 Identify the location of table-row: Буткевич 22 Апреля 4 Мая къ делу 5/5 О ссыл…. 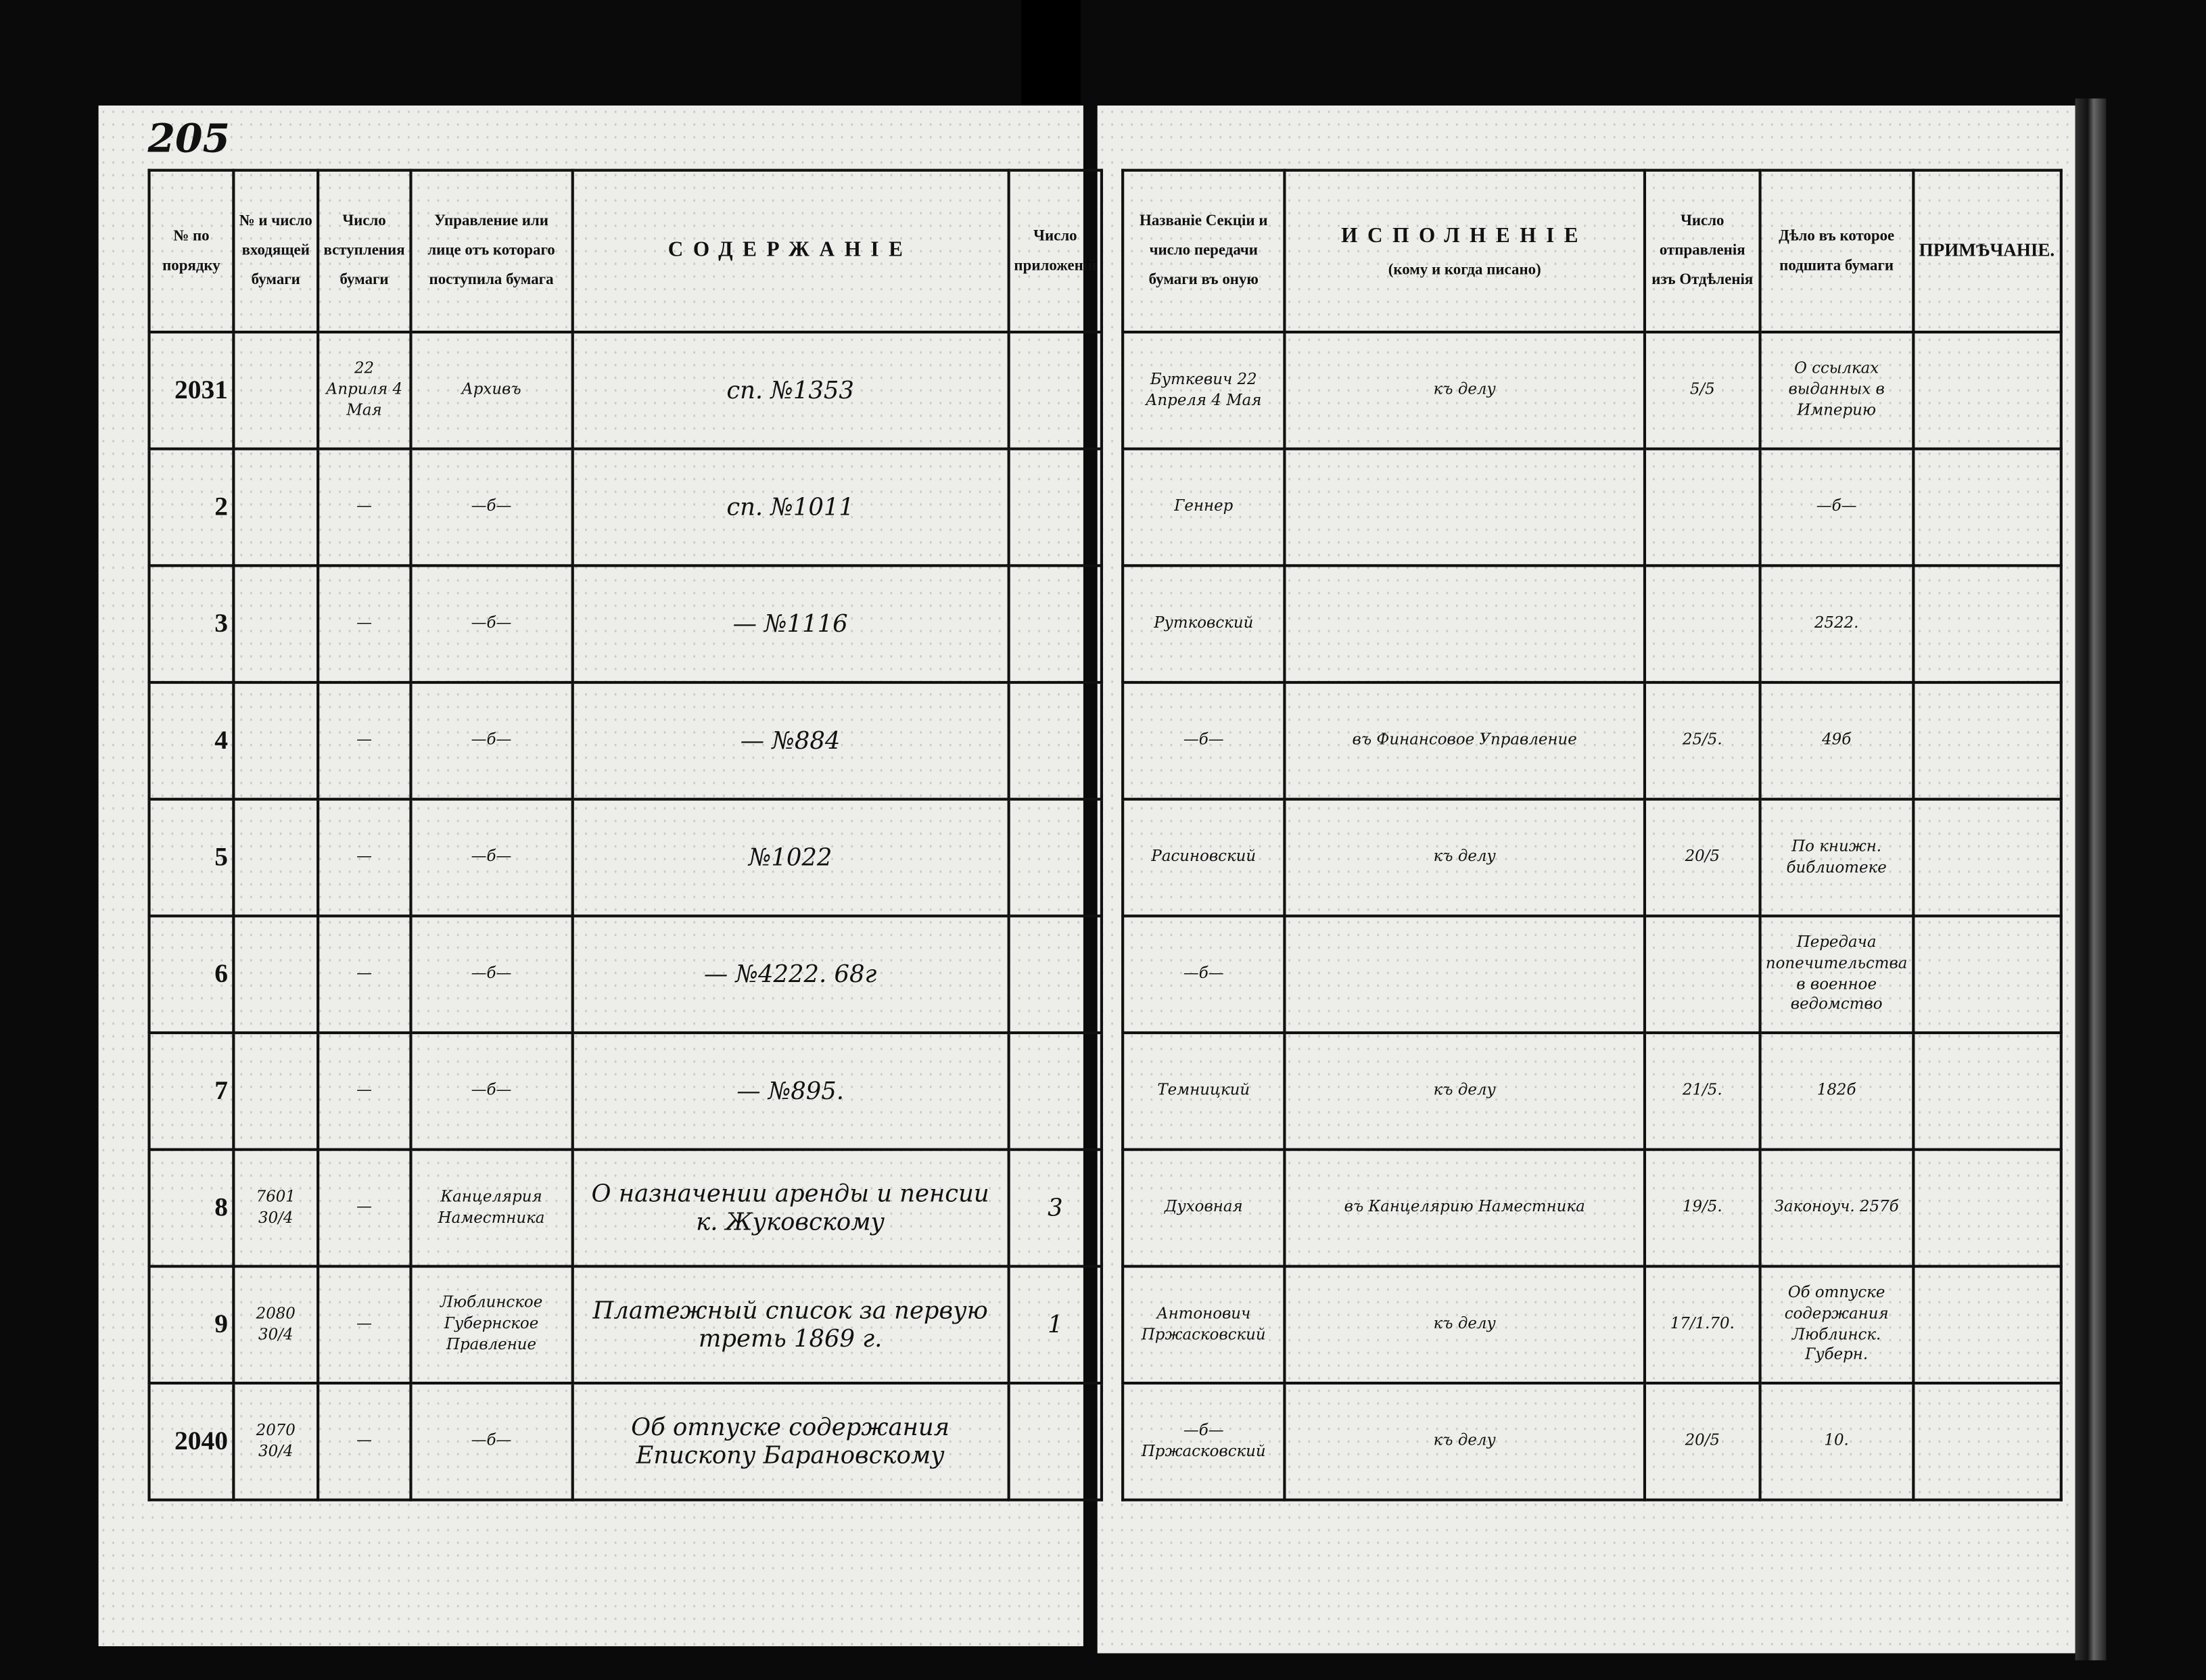
(1592, 390).